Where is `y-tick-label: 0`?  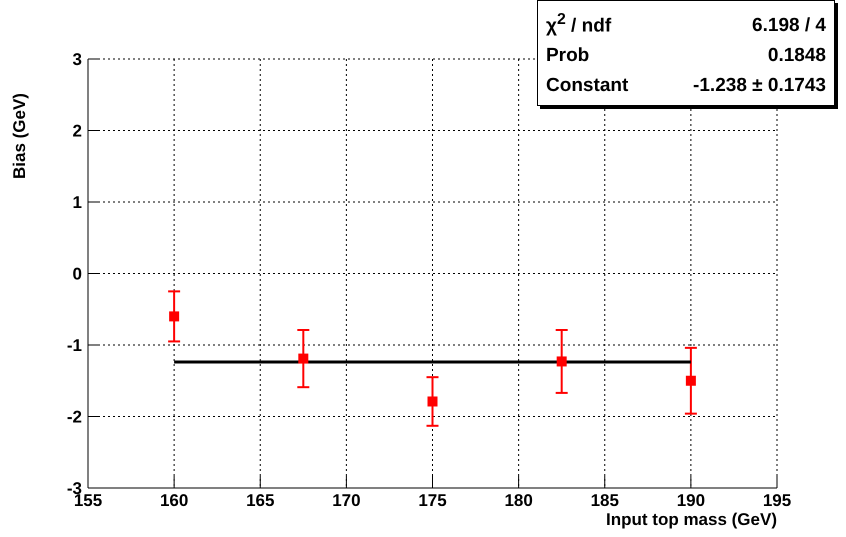
y-tick-label: 0 is located at coordinates (77, 274).